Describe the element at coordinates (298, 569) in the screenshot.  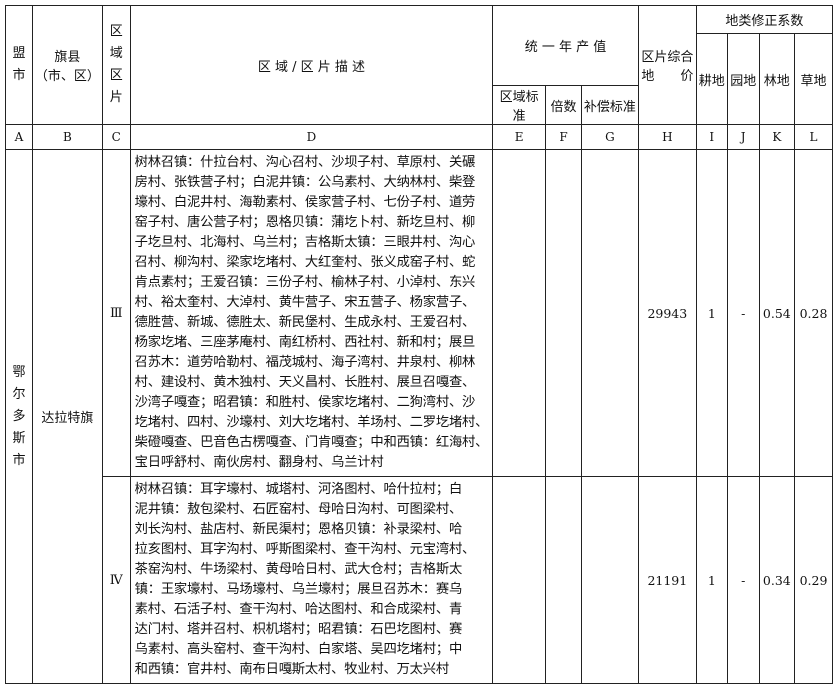
I see `description-line: 茶窑沟村、牛场梁村、黄母哈日村、武大仓村；吉格斯太` at that location.